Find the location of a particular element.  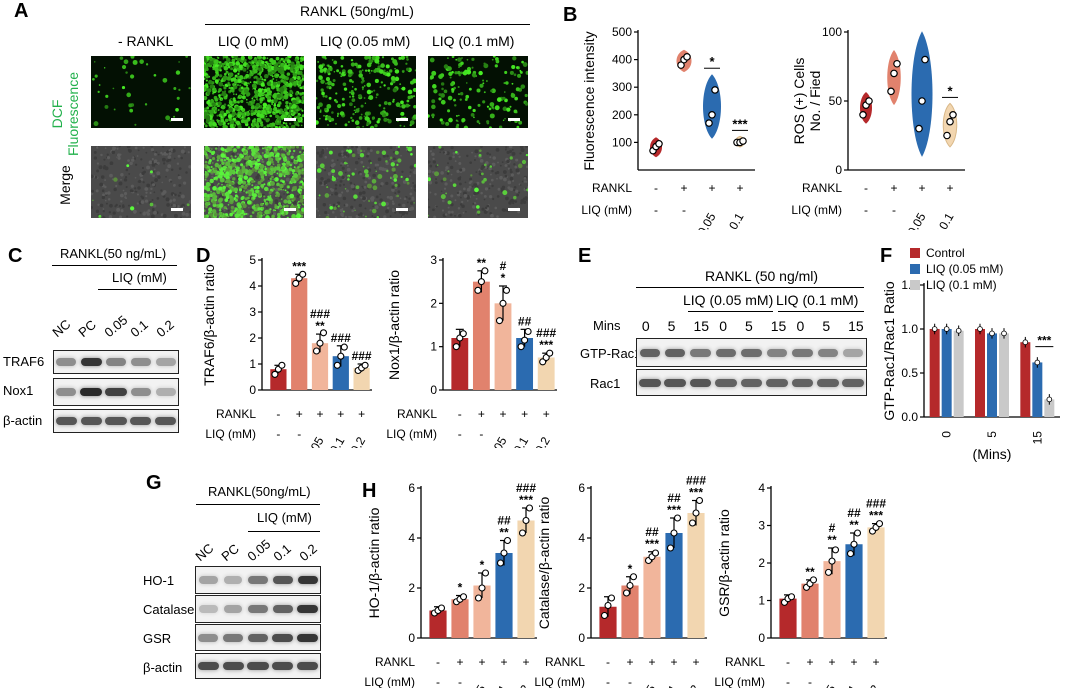

significance-label: * is located at coordinates (630, 569).